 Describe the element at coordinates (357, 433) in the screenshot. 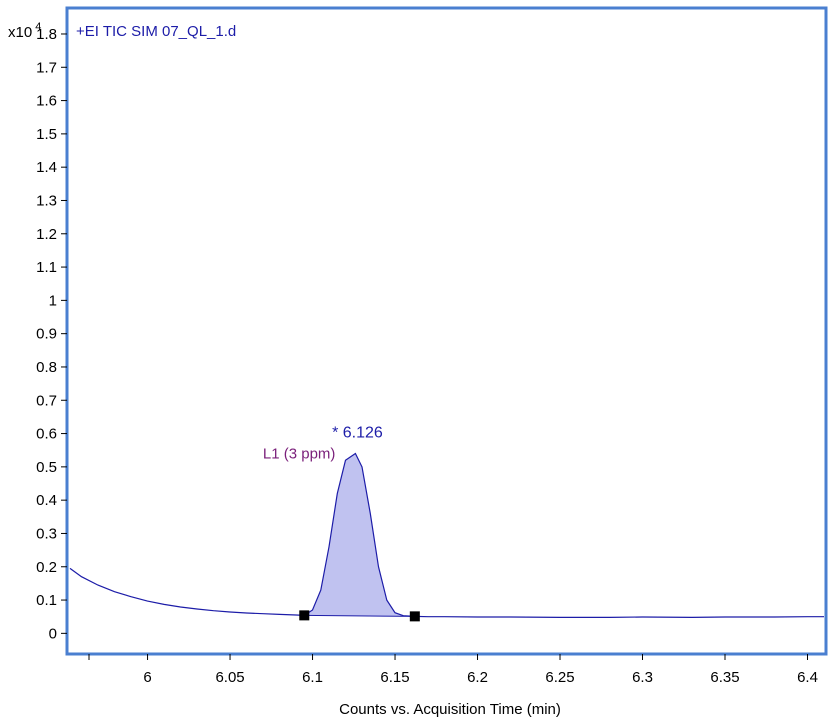

I see `peak-time-label: * 6.126` at that location.